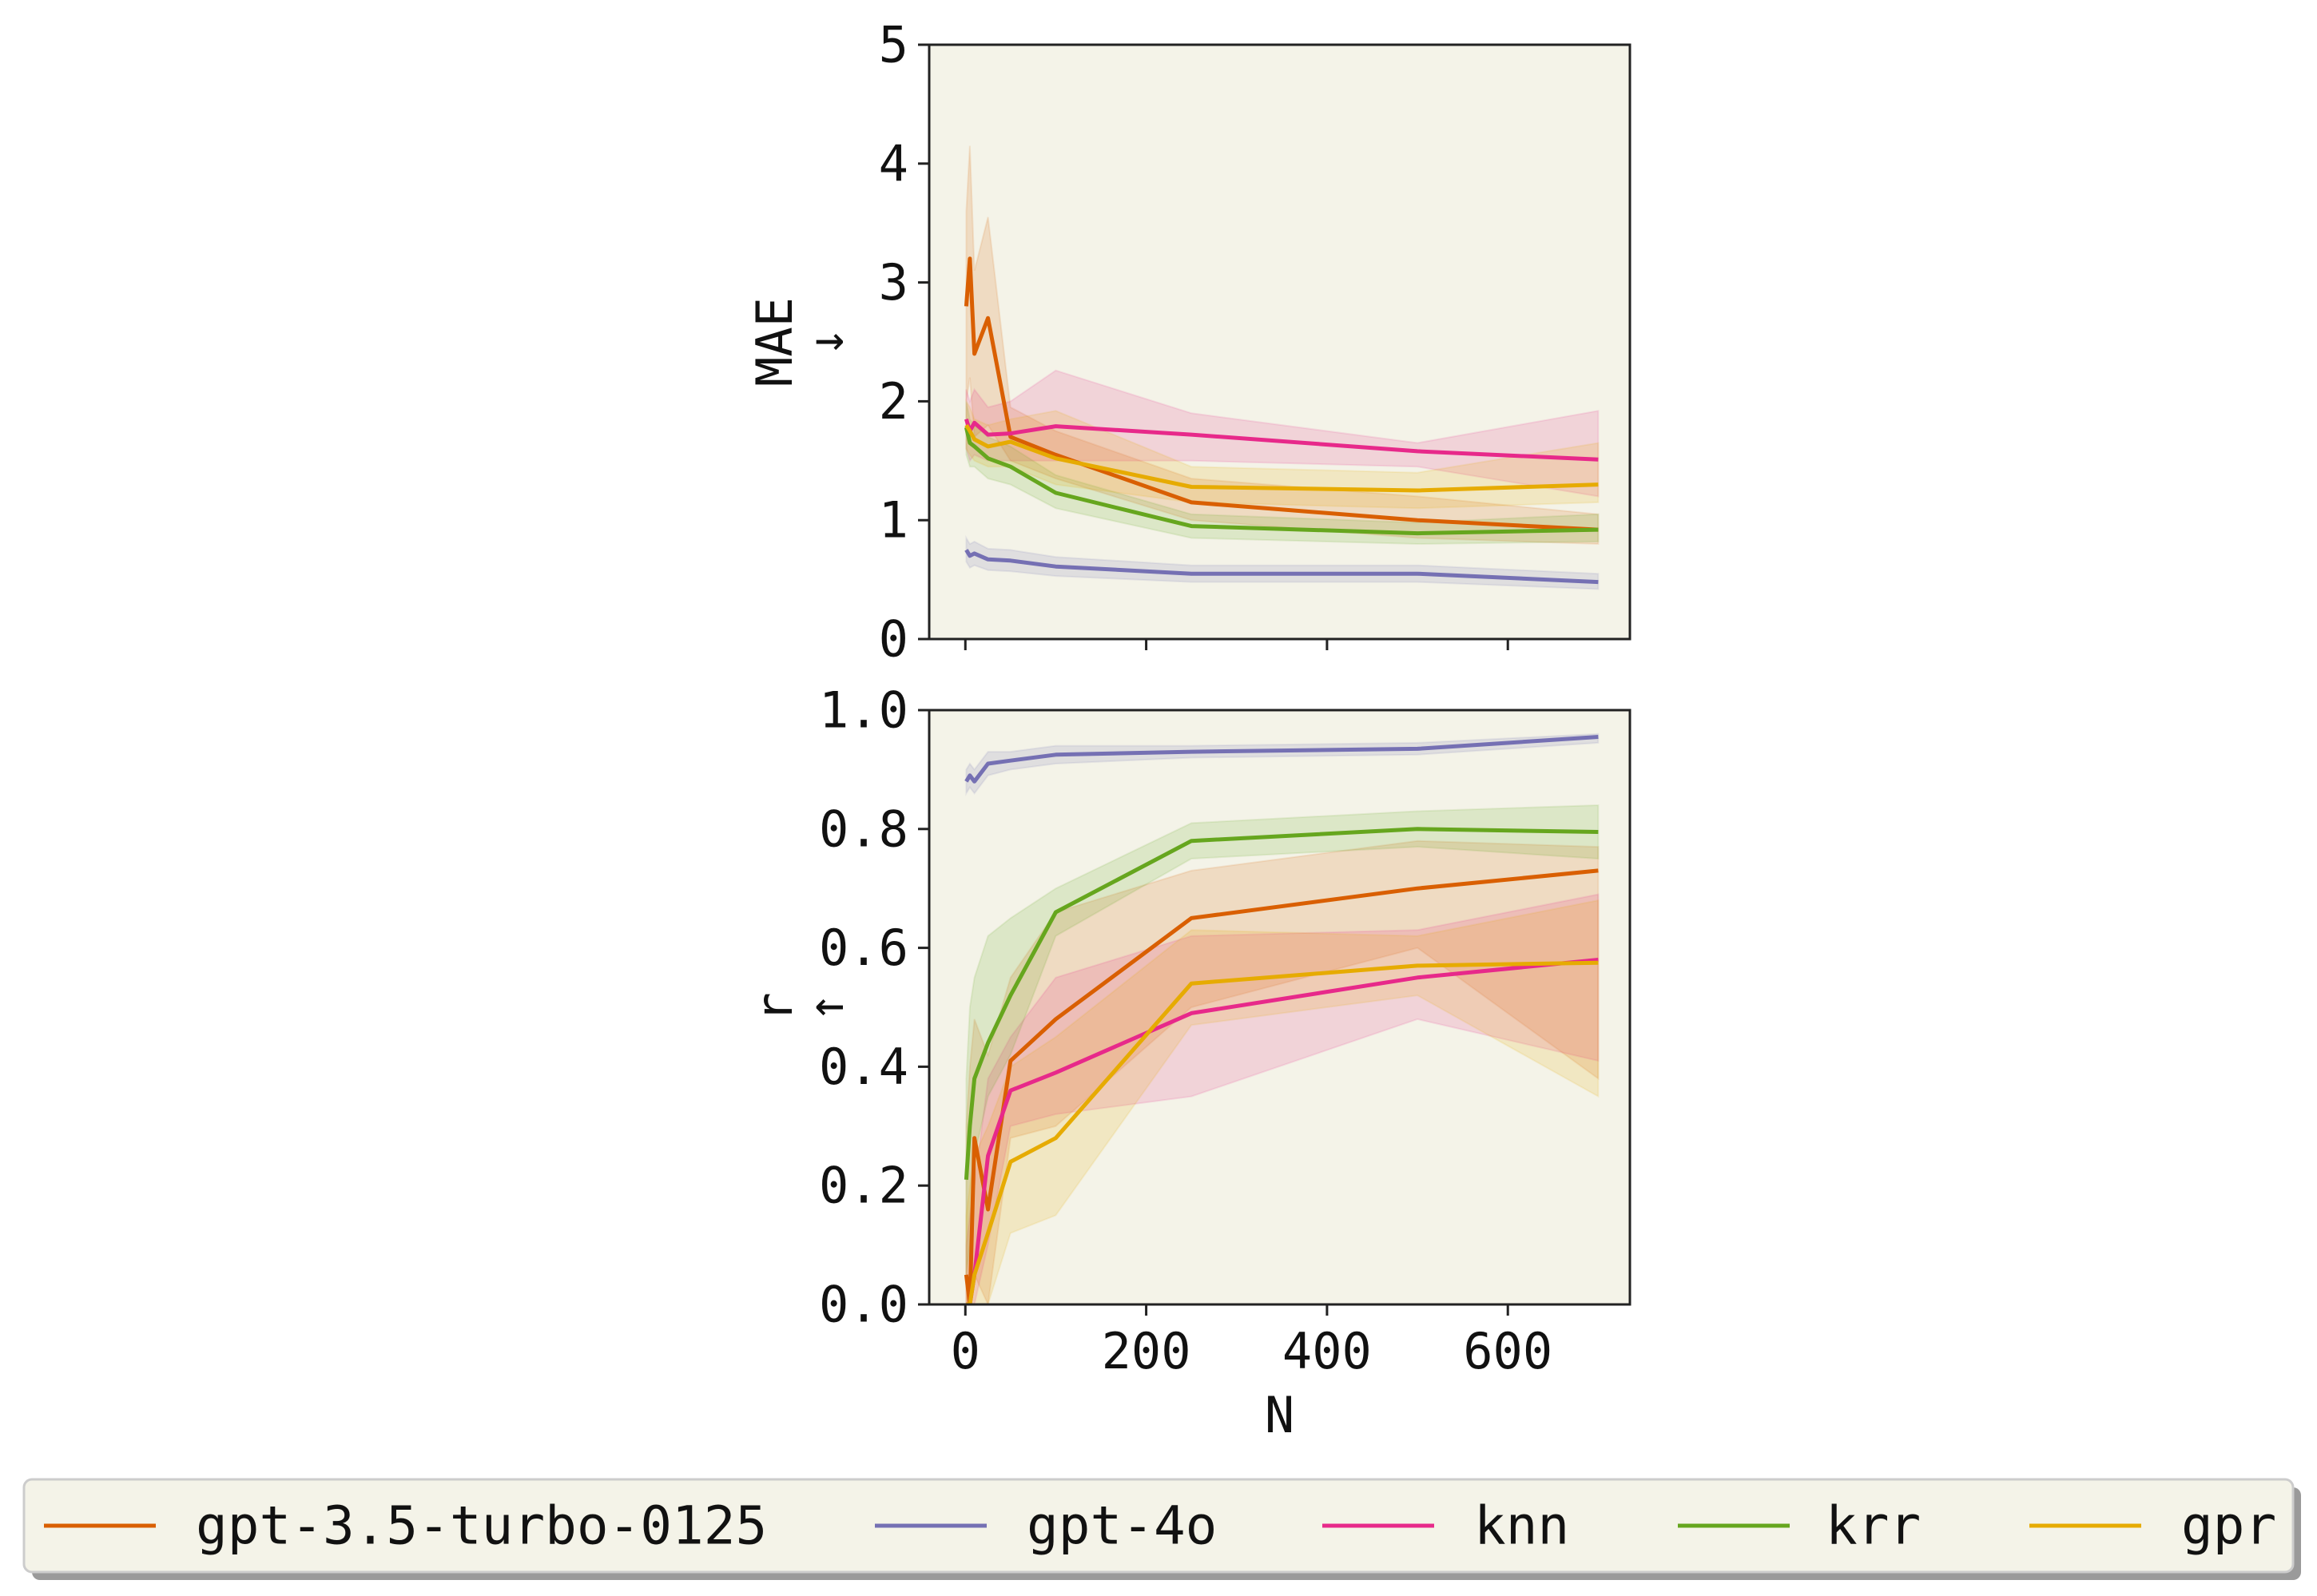  What do you see at coordinates (1122, 1526) in the screenshot?
I see `legend-label: gpt-4o` at bounding box center [1122, 1526].